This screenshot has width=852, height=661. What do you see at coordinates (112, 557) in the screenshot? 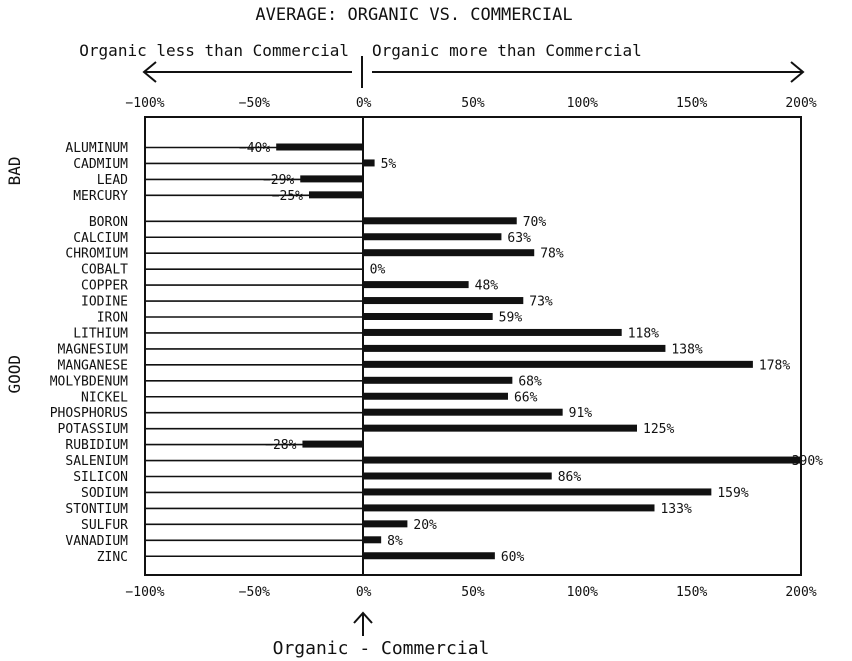
I see `category-label: ZINC` at bounding box center [112, 557].